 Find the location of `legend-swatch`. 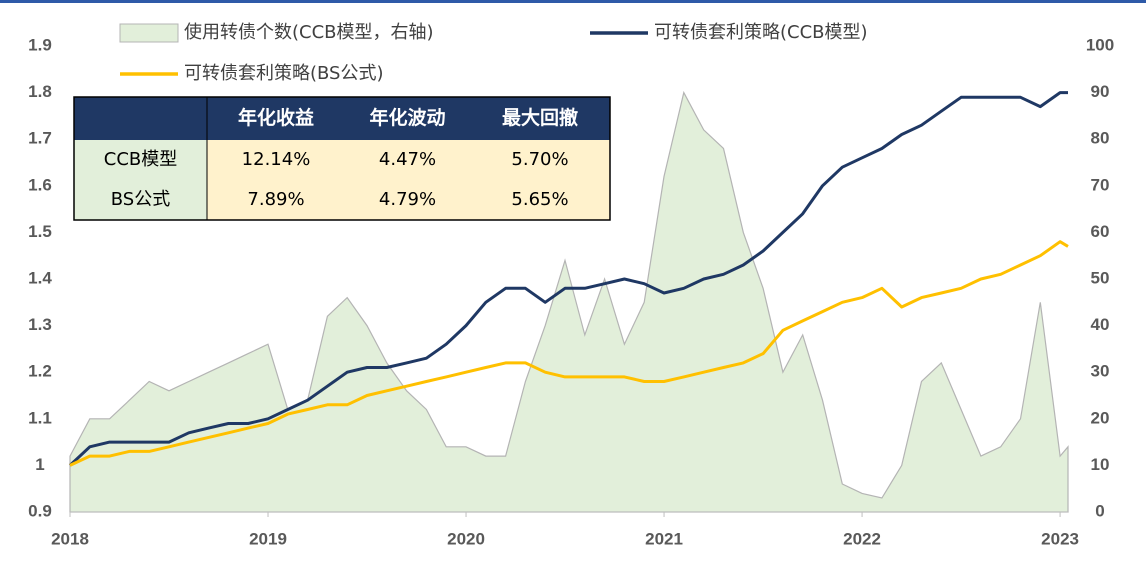

legend-swatch is located at coordinates (149, 33).